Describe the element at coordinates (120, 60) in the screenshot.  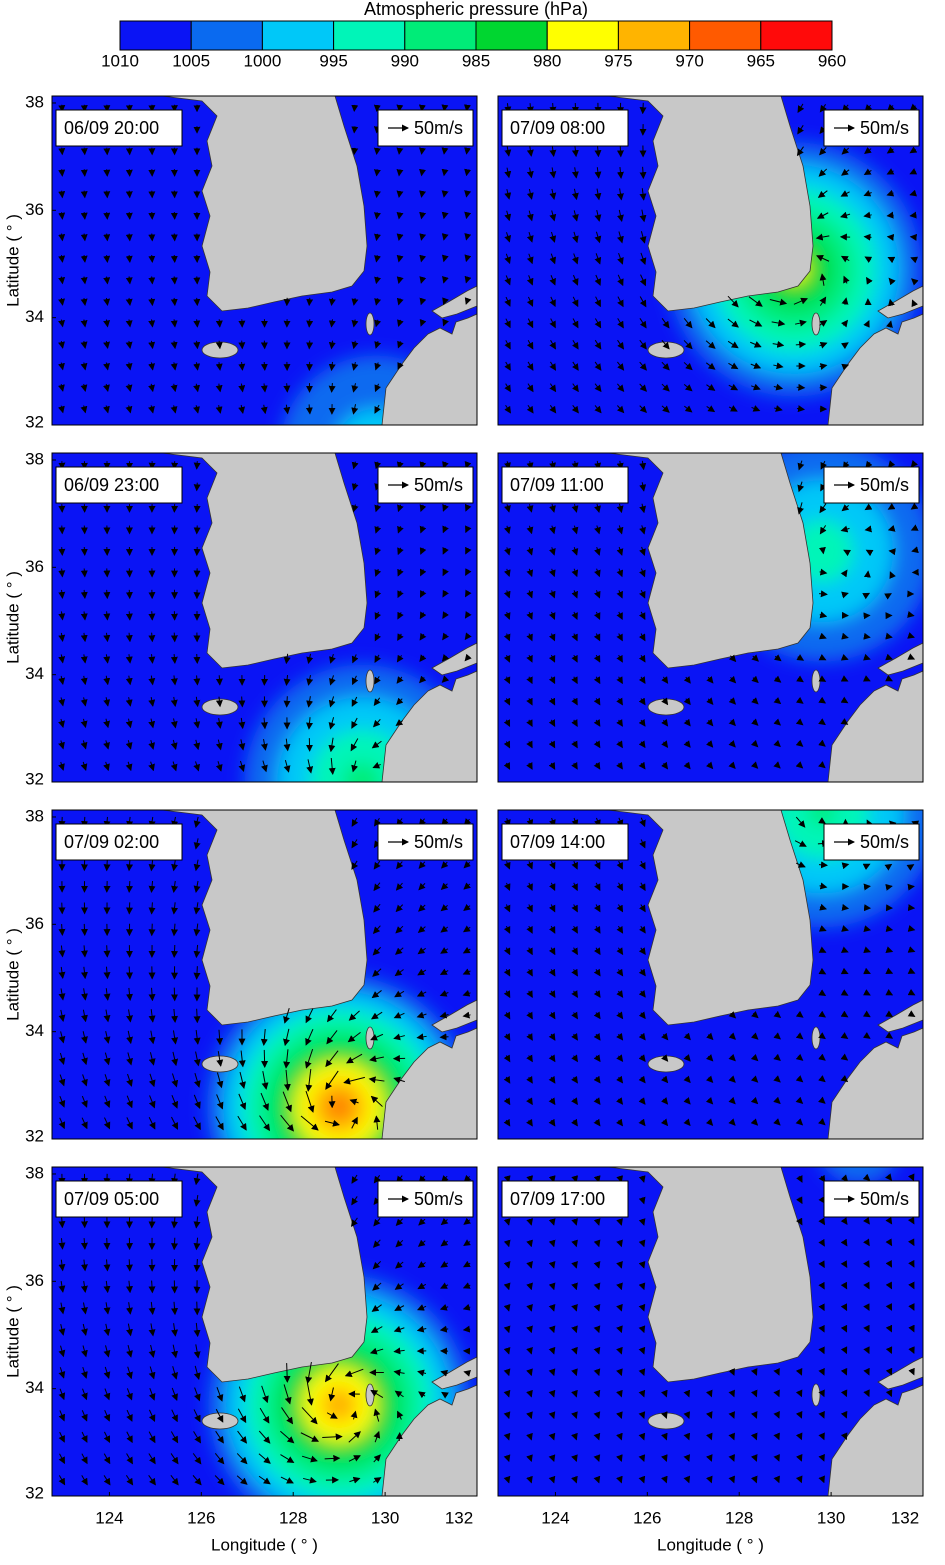
I see `colorbar-label: 1010` at that location.